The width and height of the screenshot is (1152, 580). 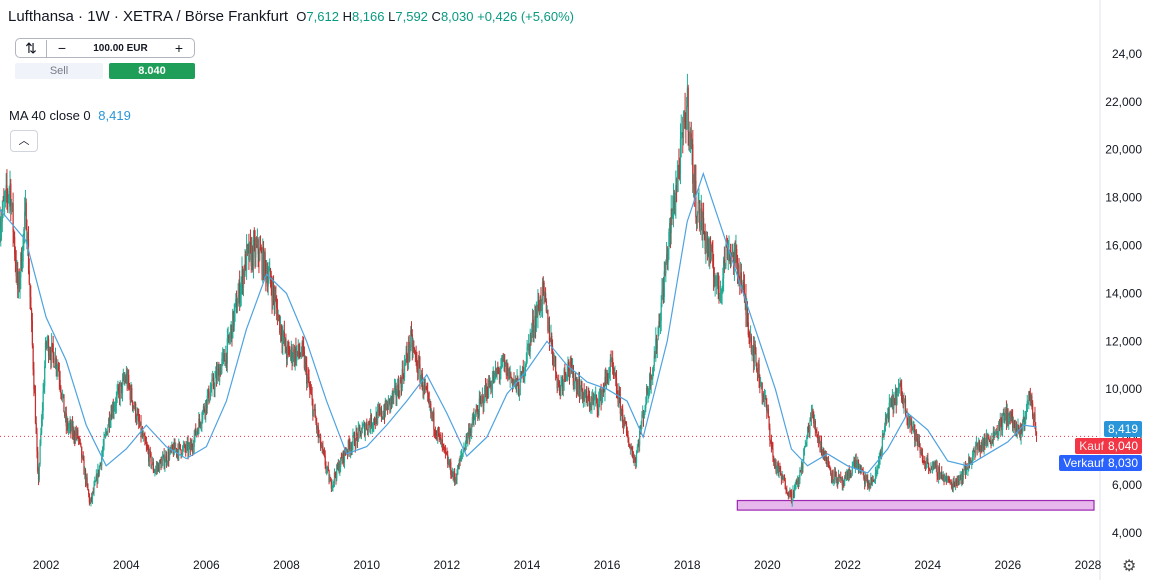 What do you see at coordinates (31, 48) in the screenshot?
I see `swap-icon: ⇅` at bounding box center [31, 48].